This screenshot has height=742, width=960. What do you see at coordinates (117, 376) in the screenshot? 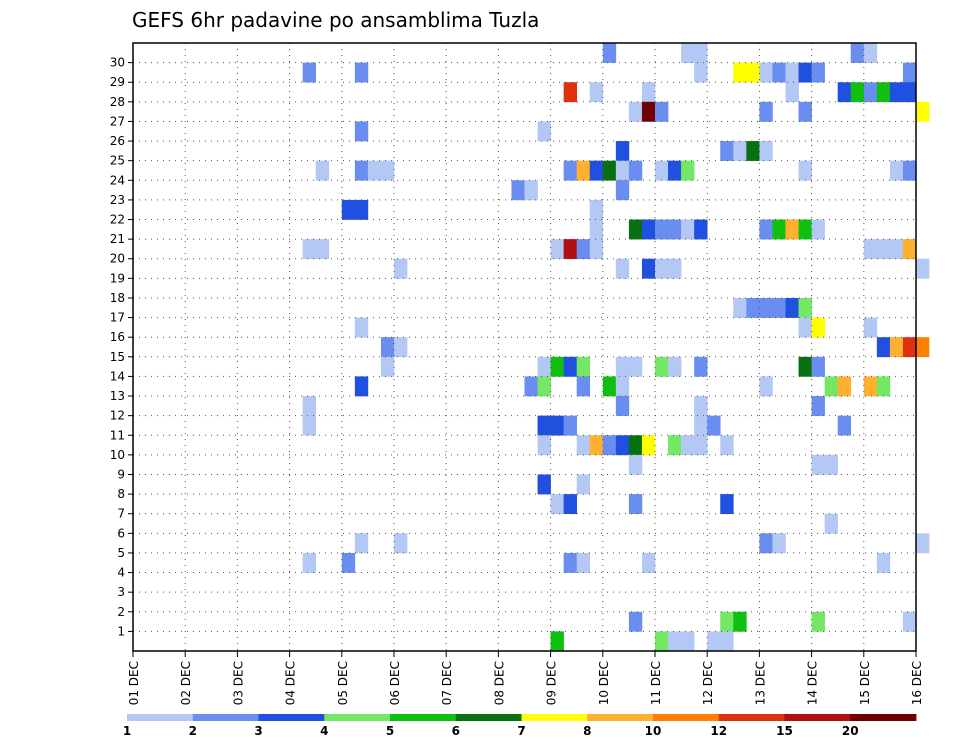
I see `y-tick-label: 14` at bounding box center [117, 376].